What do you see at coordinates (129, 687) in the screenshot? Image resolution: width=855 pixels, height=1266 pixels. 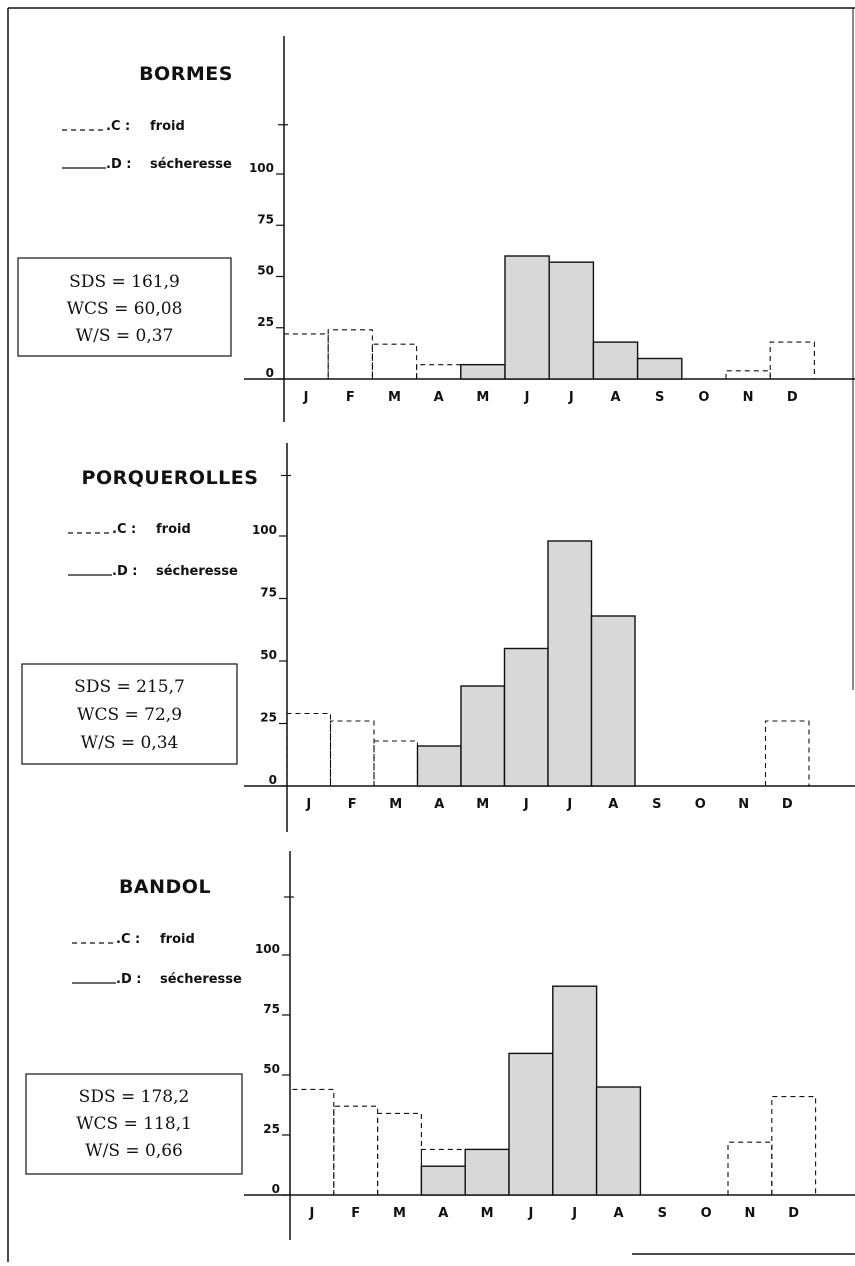 I see `stats-line: SDS = 215,7` at bounding box center [129, 687].